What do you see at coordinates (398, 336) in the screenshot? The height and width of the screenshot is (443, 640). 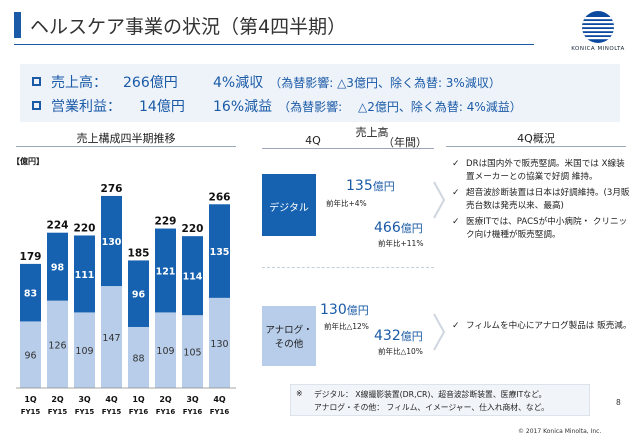 I see `analog-annual-value: 432億円` at bounding box center [398, 336].